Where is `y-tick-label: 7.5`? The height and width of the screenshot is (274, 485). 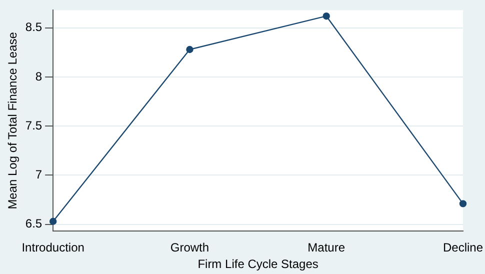
y-tick-label: 7.5 is located at coordinates (33, 125).